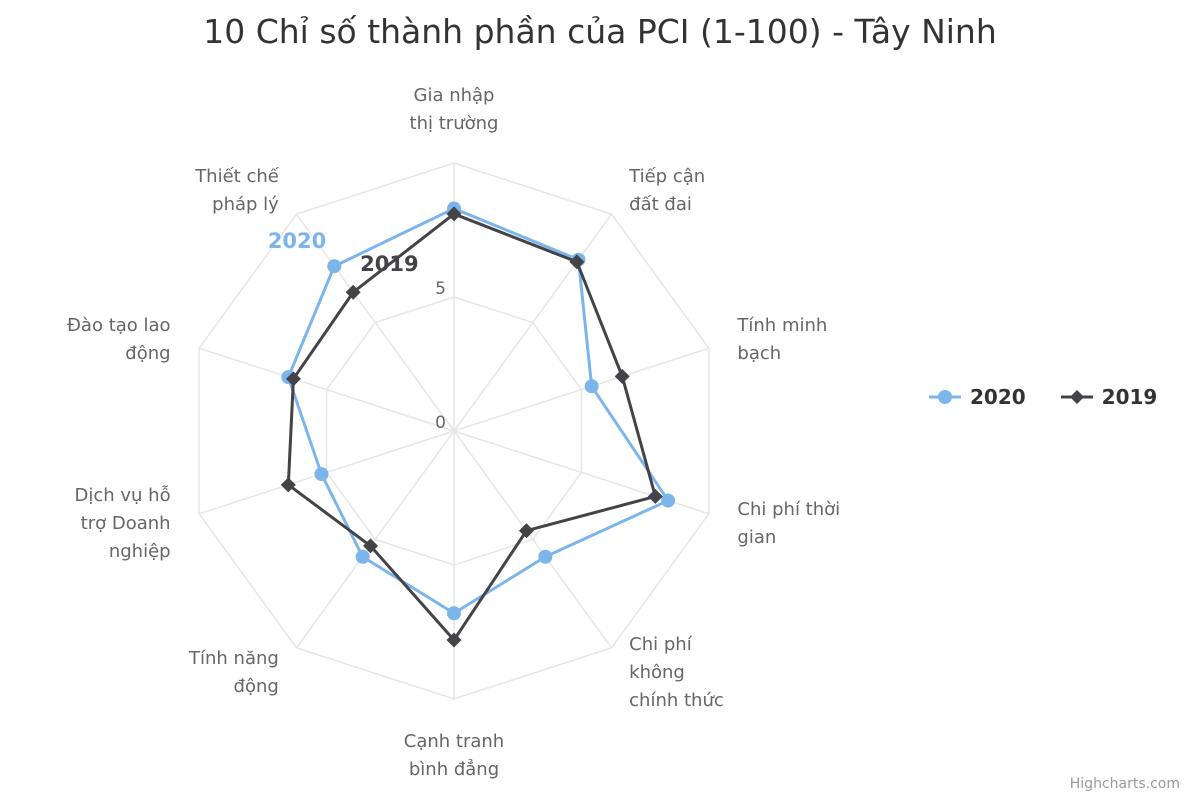 The width and height of the screenshot is (1200, 800). I want to click on category-label-line: không, so click(657, 672).